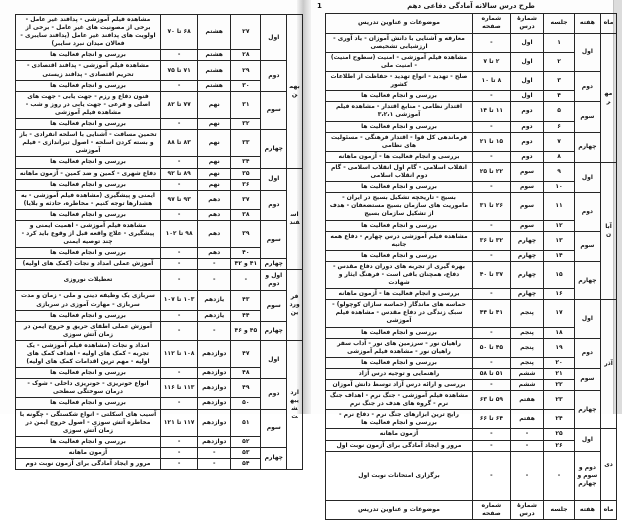 This screenshot has height=520, width=622. I want to click on page-number-cell: ۸۳ تا ۸۸, so click(179, 143).